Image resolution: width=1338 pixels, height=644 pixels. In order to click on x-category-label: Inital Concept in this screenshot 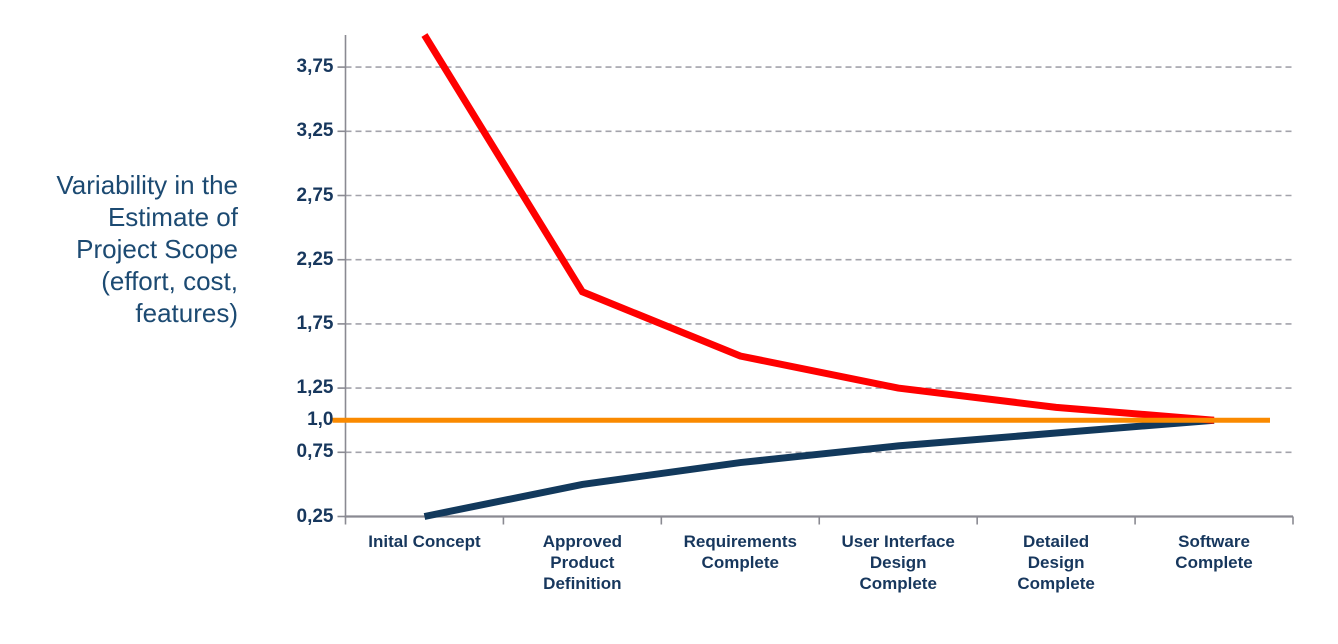, I will do `click(424, 541)`.